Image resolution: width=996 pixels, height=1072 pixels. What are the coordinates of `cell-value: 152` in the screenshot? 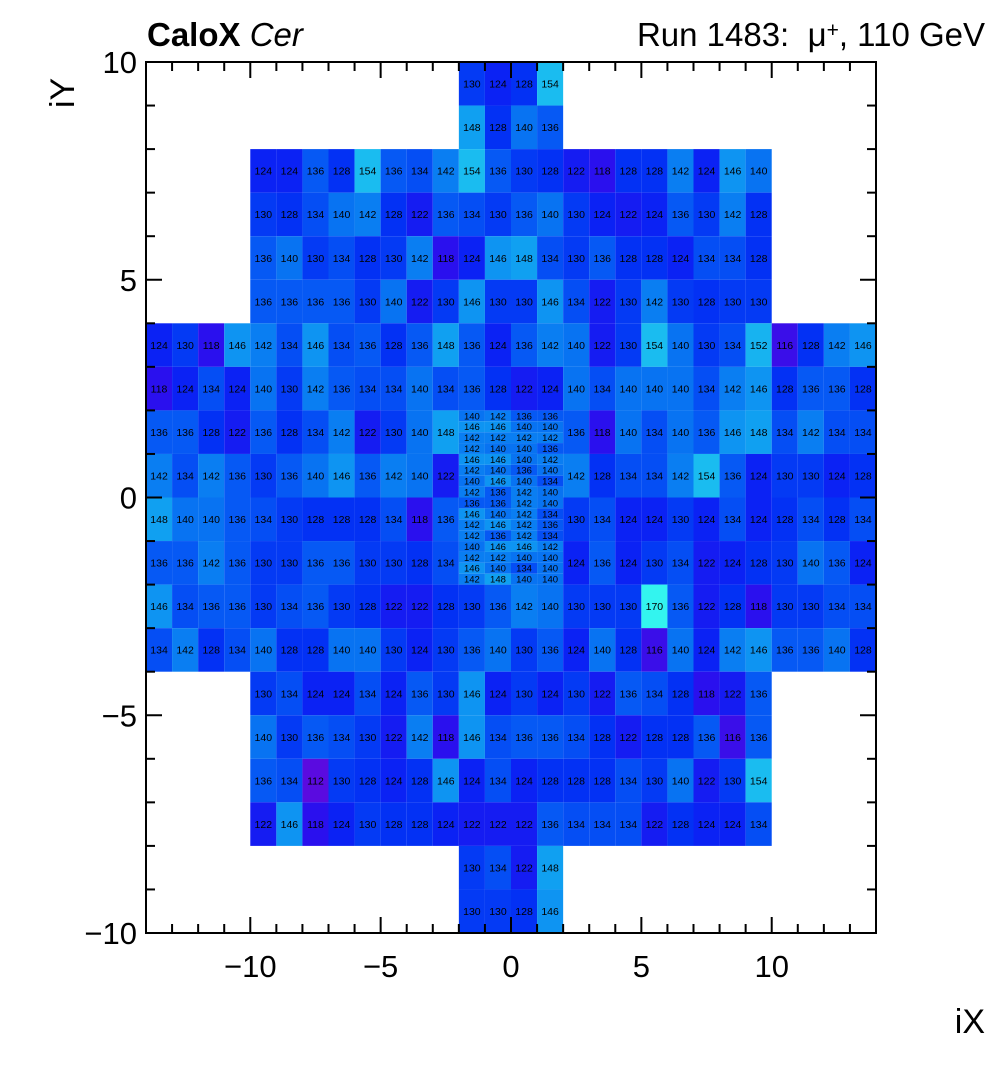 It's located at (759, 346).